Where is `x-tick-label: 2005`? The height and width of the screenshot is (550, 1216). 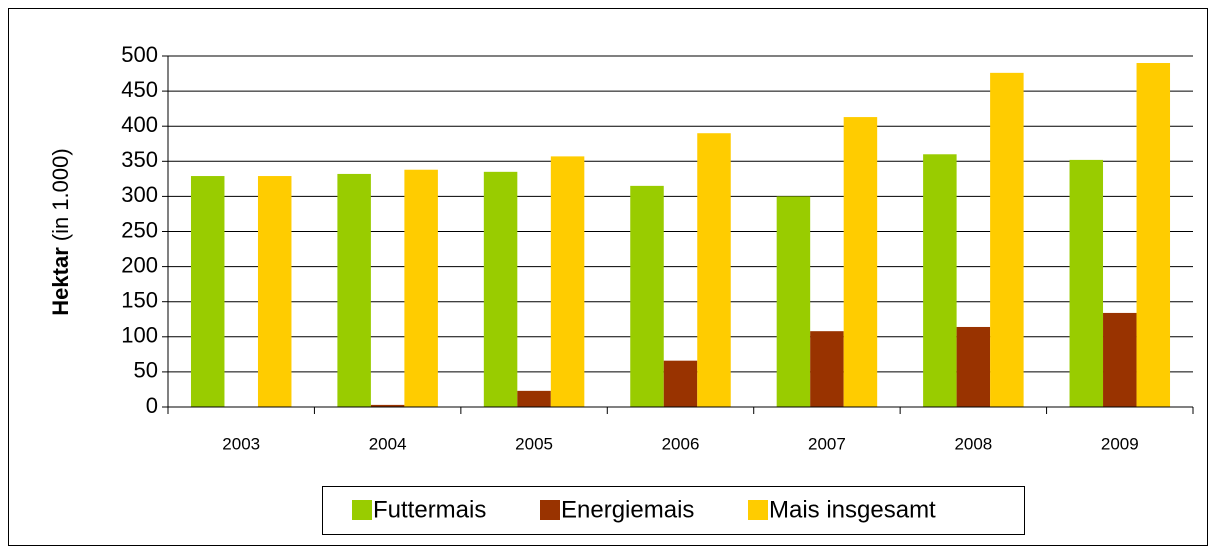
x-tick-label: 2005 is located at coordinates (534, 443).